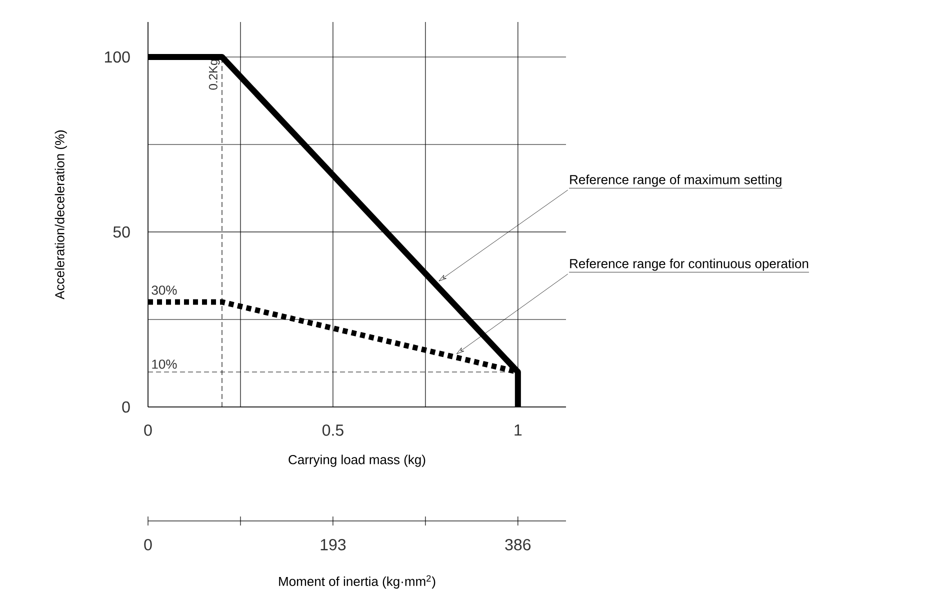  I want to click on x-tick-label: 1, so click(518, 430).